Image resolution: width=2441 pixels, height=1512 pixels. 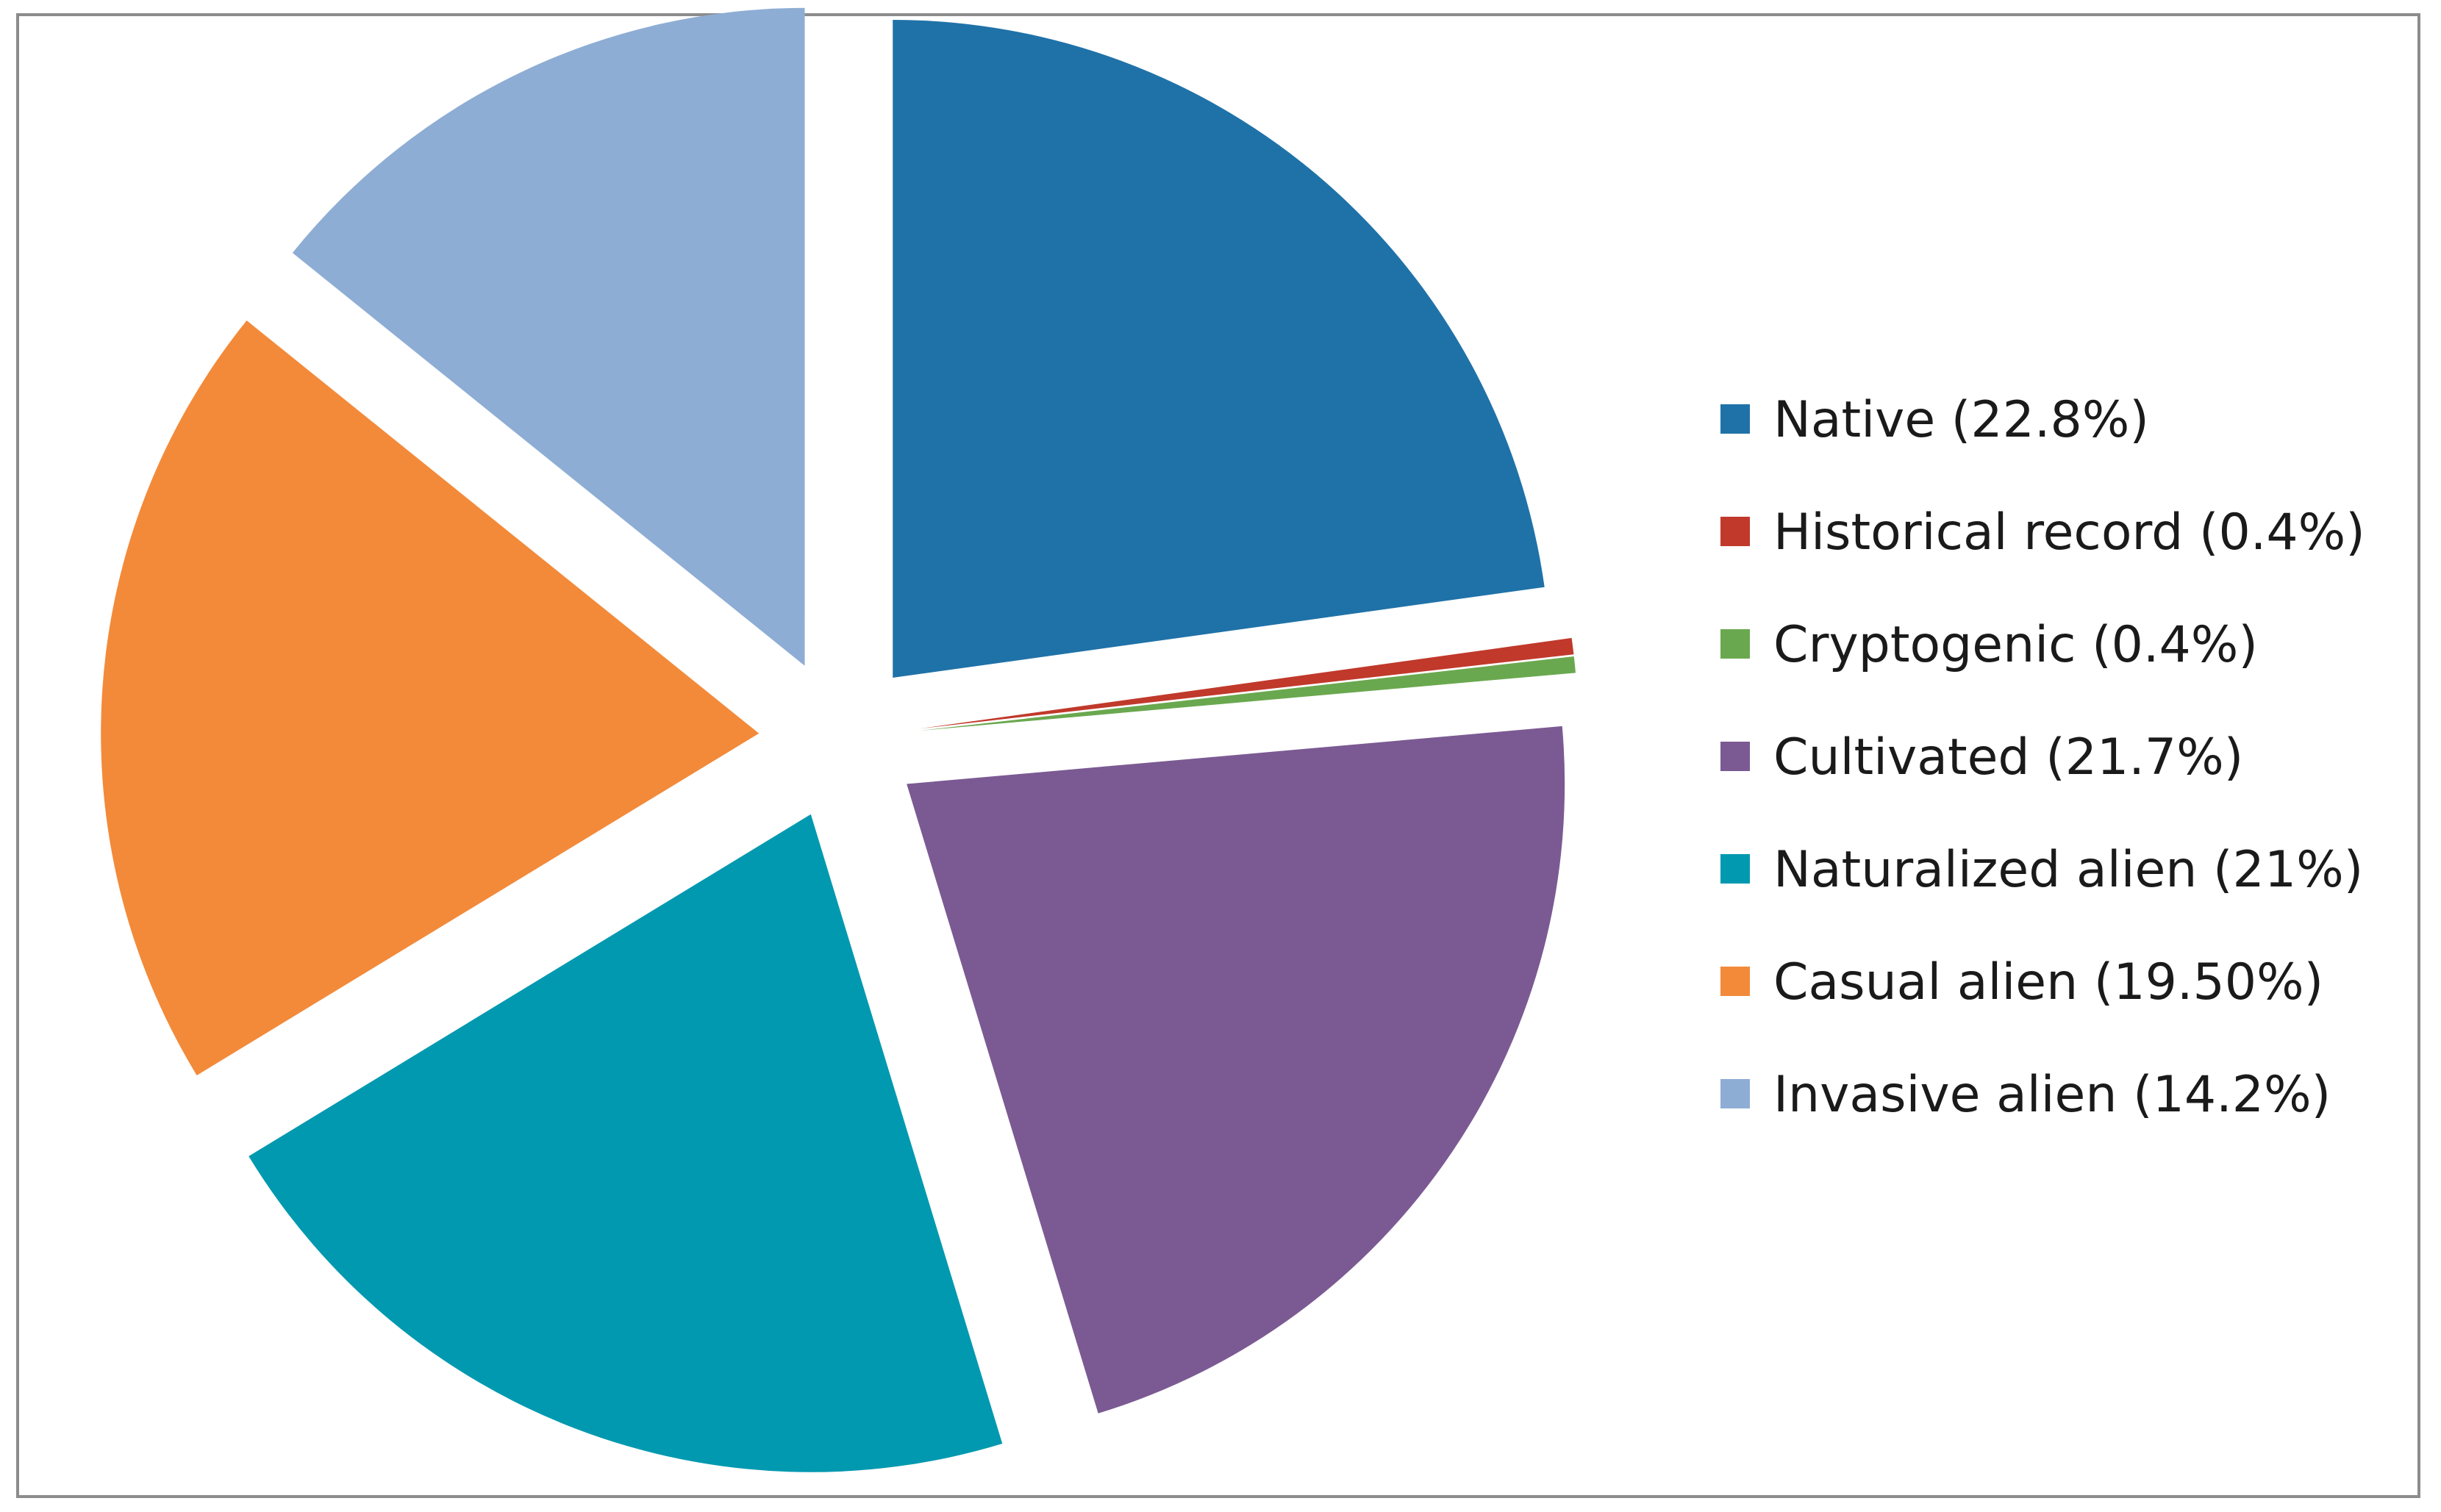 I want to click on legend-label-historical-record: Historical record (0.4%), so click(x=2069, y=533).